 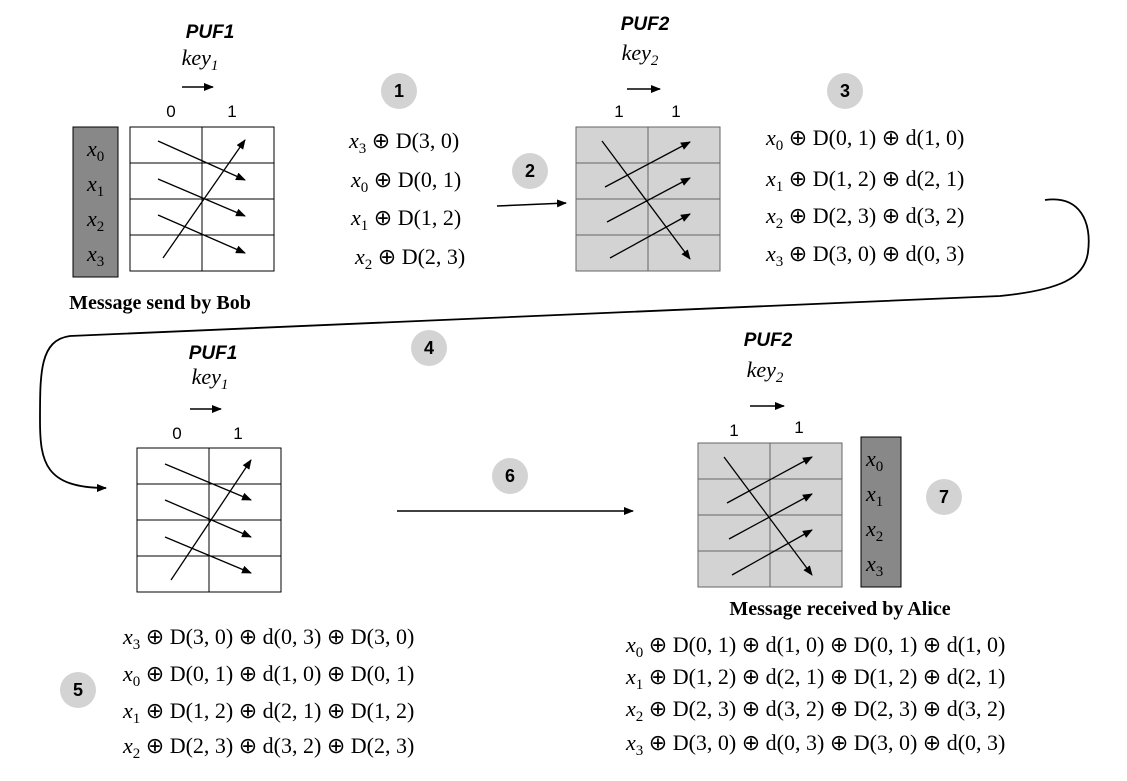 What do you see at coordinates (160, 303) in the screenshot?
I see `caption-sent: Message send by Bob` at bounding box center [160, 303].